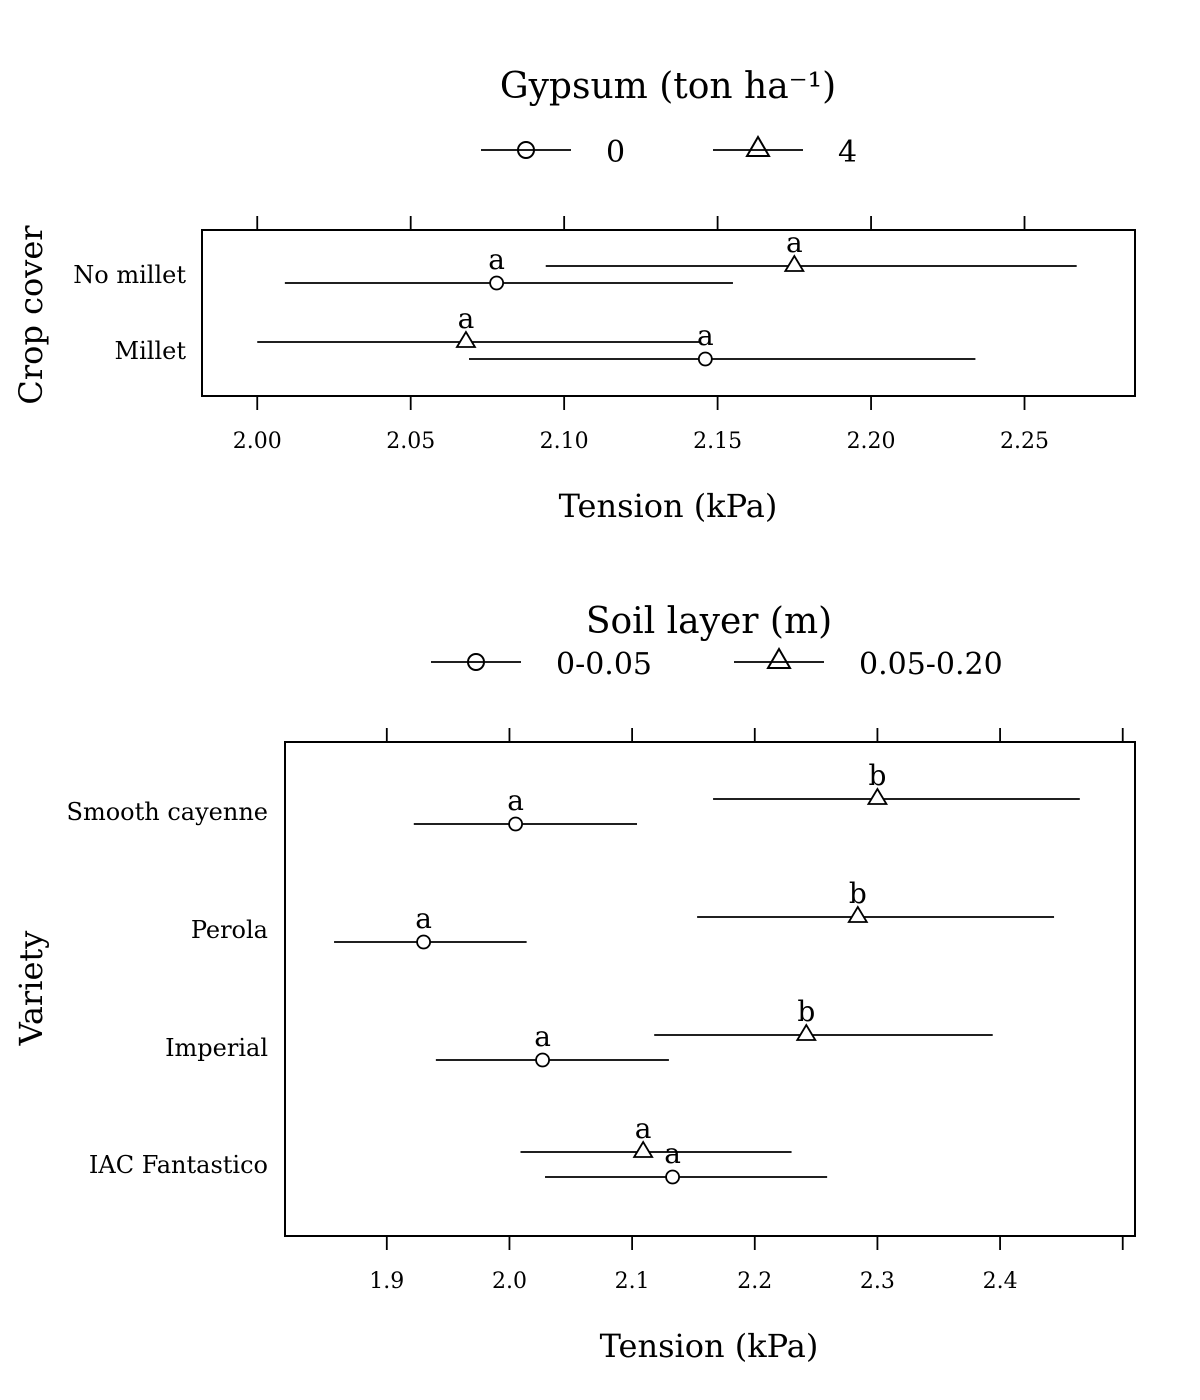 This screenshot has width=1200, height=1400. Describe the element at coordinates (871, 441) in the screenshot. I see `x-tick-label: 2.20` at that location.